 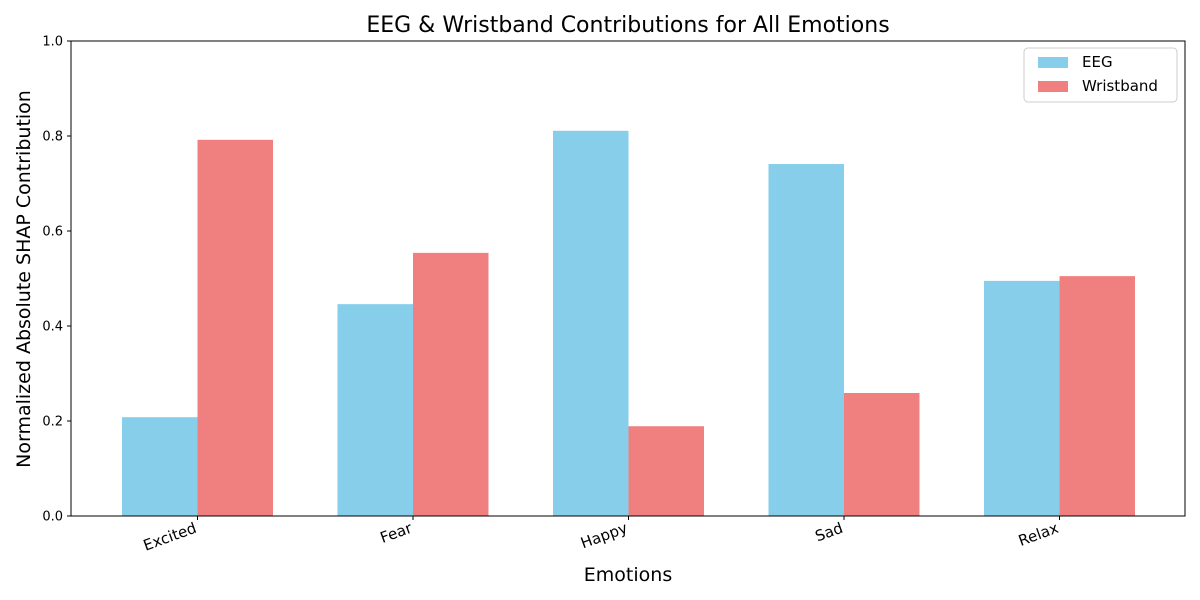 What do you see at coordinates (829, 532) in the screenshot?
I see `x-tick-label: Sad` at bounding box center [829, 532].